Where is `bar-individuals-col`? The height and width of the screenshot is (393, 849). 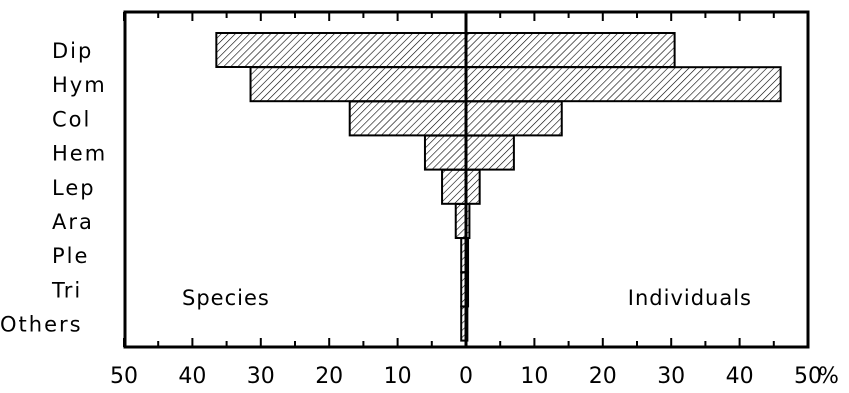
bar-individuals-col is located at coordinates (514, 118).